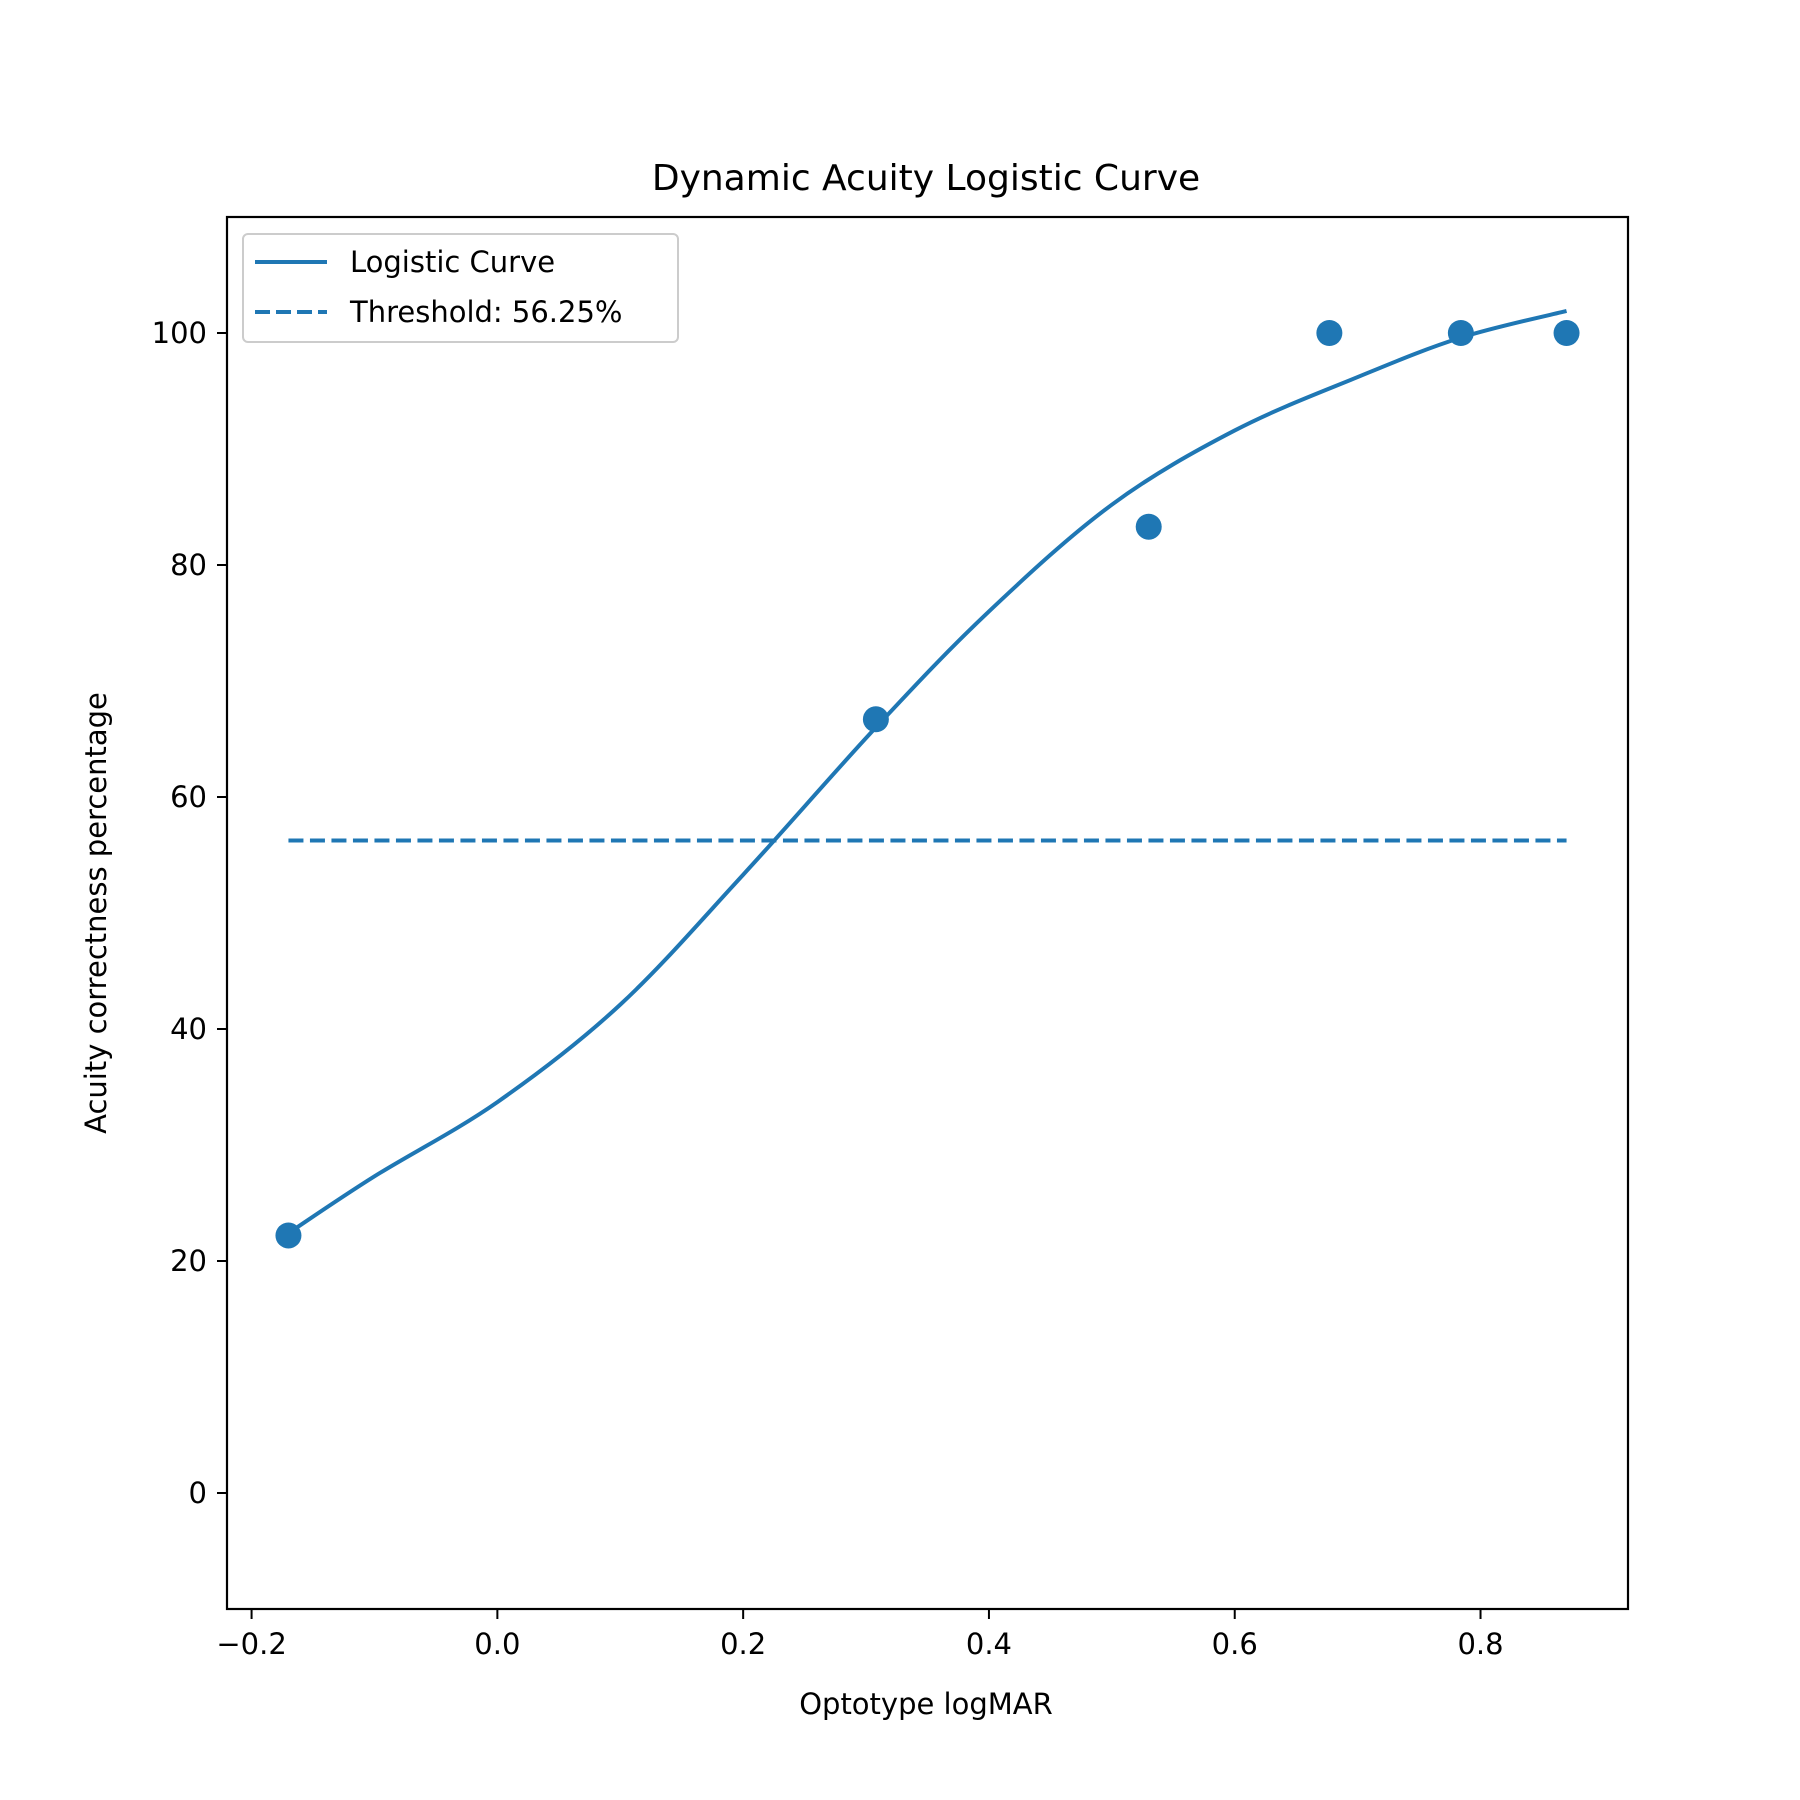  What do you see at coordinates (96, 913) in the screenshot?
I see `y-axis-label: Acuity correctness percentage` at bounding box center [96, 913].